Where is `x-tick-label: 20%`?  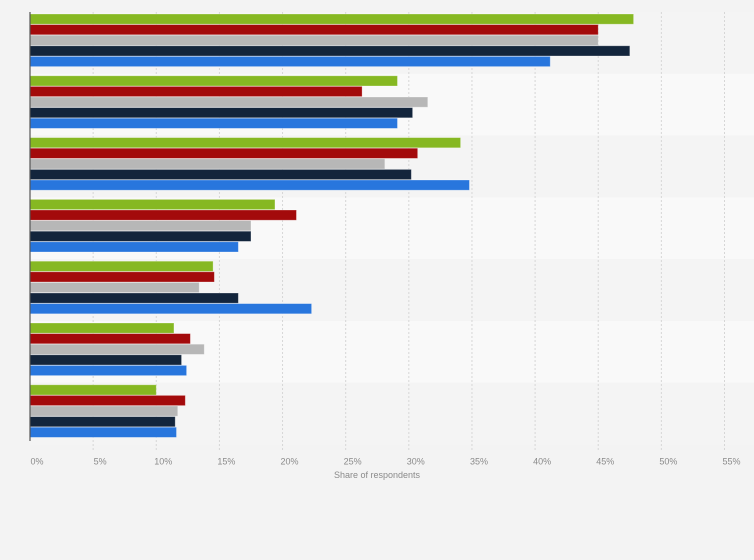 x-tick-label: 20% is located at coordinates (290, 462).